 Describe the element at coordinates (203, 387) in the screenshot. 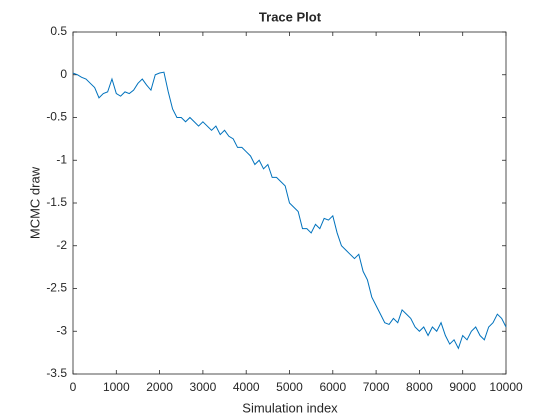

I see `x-tick-label: 3000` at that location.